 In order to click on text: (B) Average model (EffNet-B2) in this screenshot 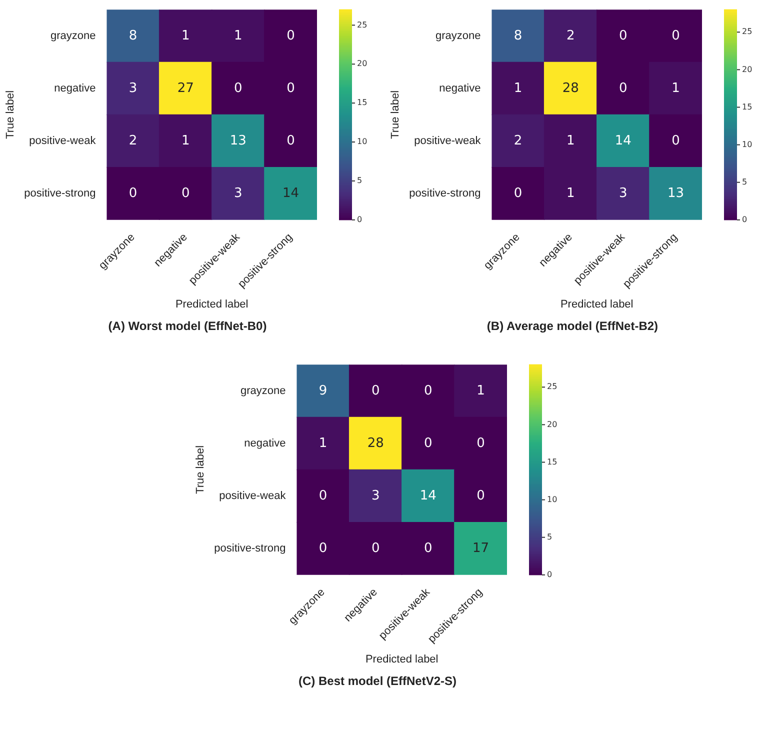, I will do `click(573, 326)`.